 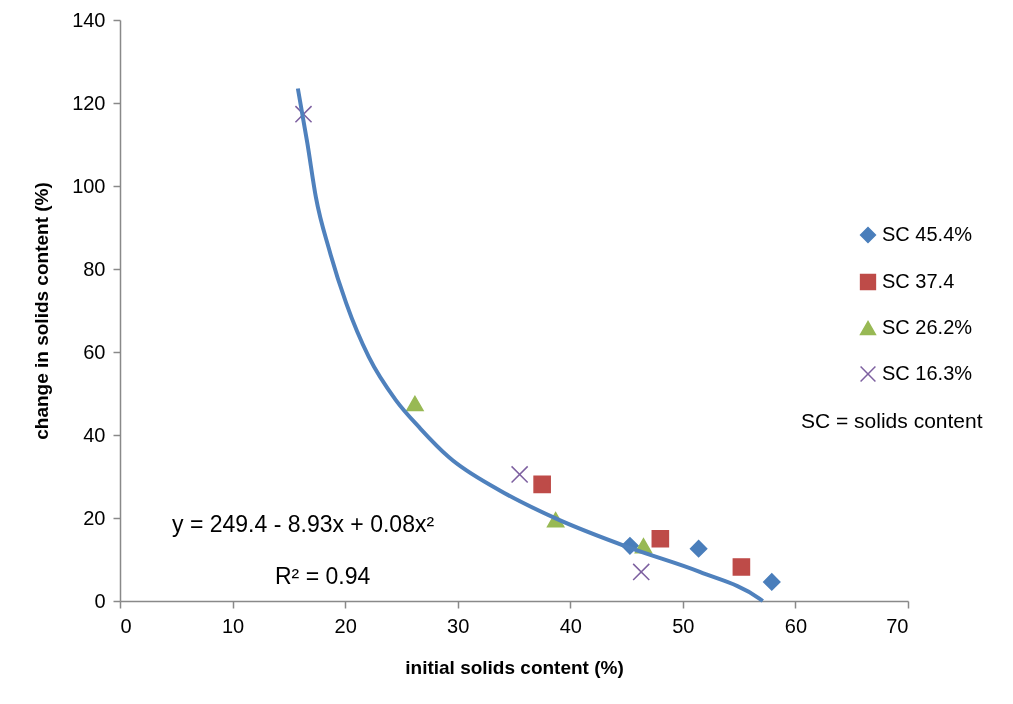 What do you see at coordinates (94, 434) in the screenshot?
I see `y-tick-label: 40` at bounding box center [94, 434].